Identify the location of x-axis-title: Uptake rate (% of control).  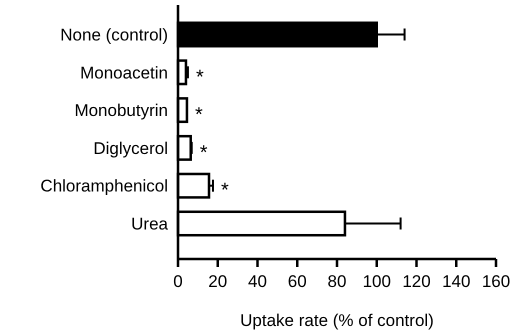
(337, 320).